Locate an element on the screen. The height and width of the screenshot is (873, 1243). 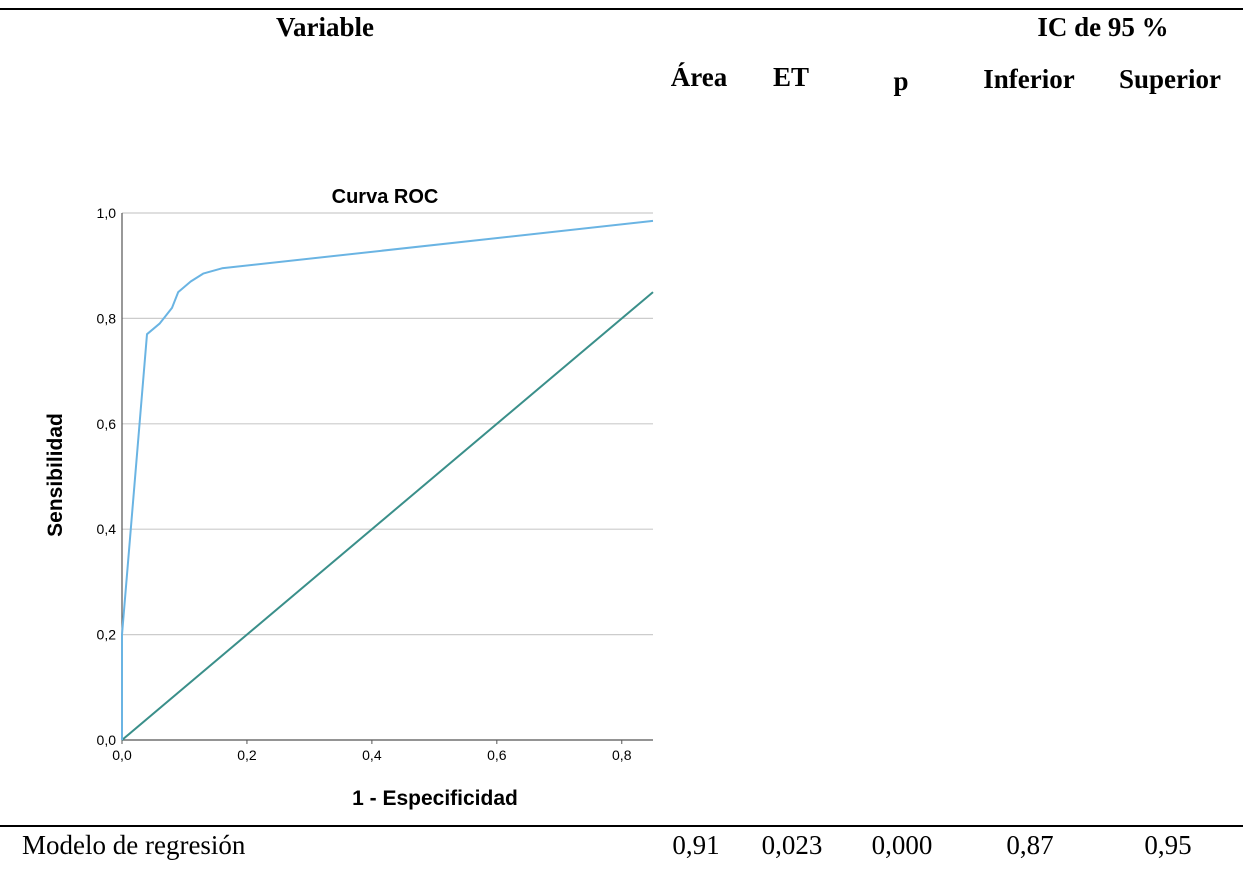
header-variable: Variable is located at coordinates (325, 27).